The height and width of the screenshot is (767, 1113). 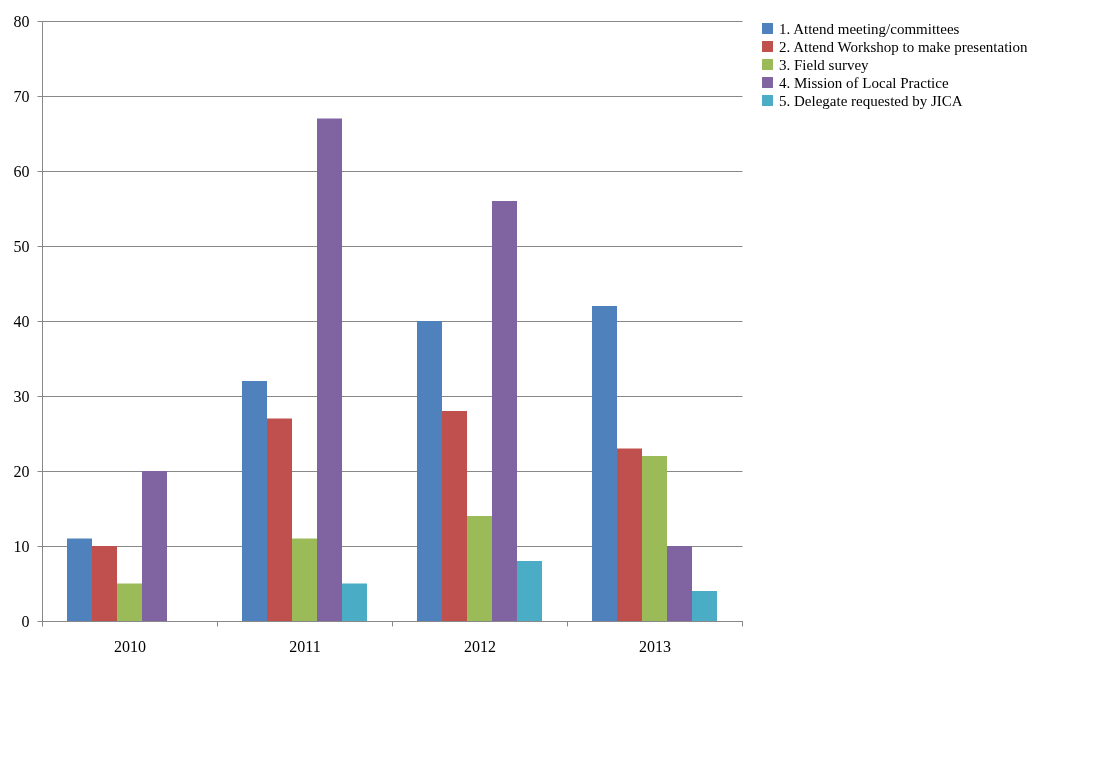 I want to click on x-tick-label: 2011, so click(x=305, y=646).